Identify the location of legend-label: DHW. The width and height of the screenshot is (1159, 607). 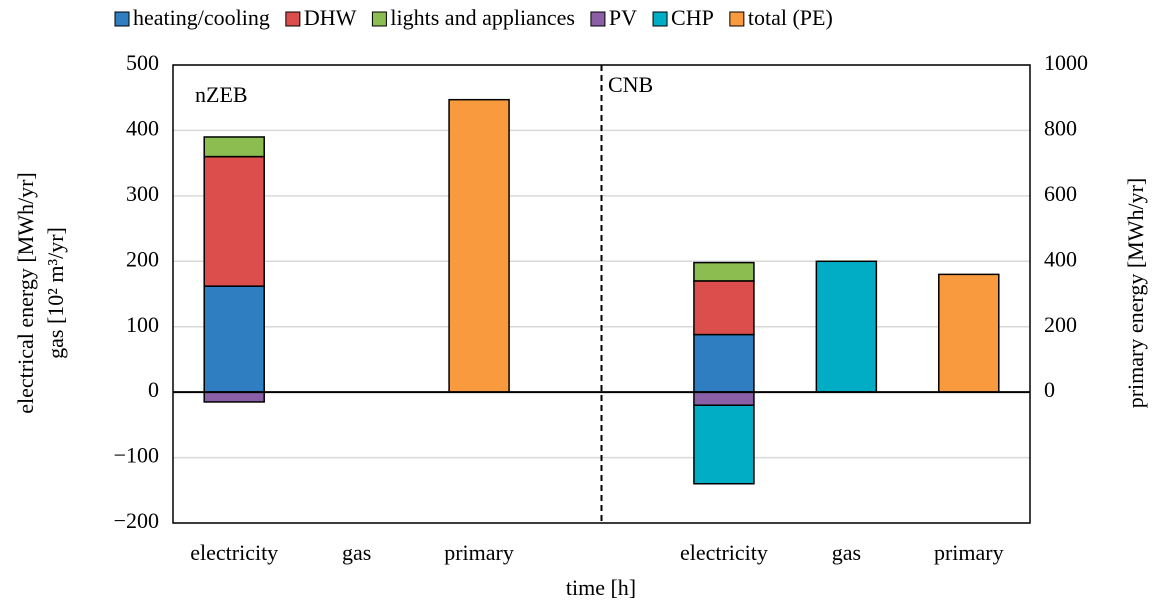
(330, 17).